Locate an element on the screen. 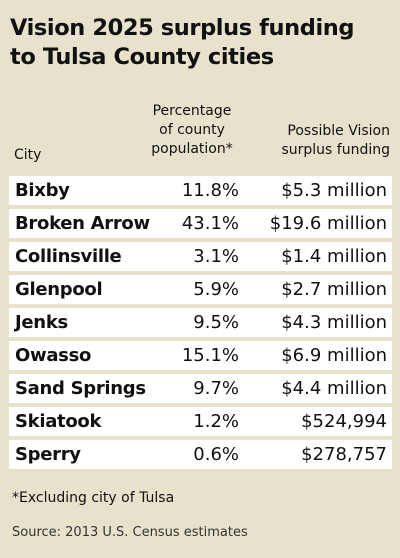 This screenshot has width=400, height=558. city-cell: Collinsville is located at coordinates (68, 256).